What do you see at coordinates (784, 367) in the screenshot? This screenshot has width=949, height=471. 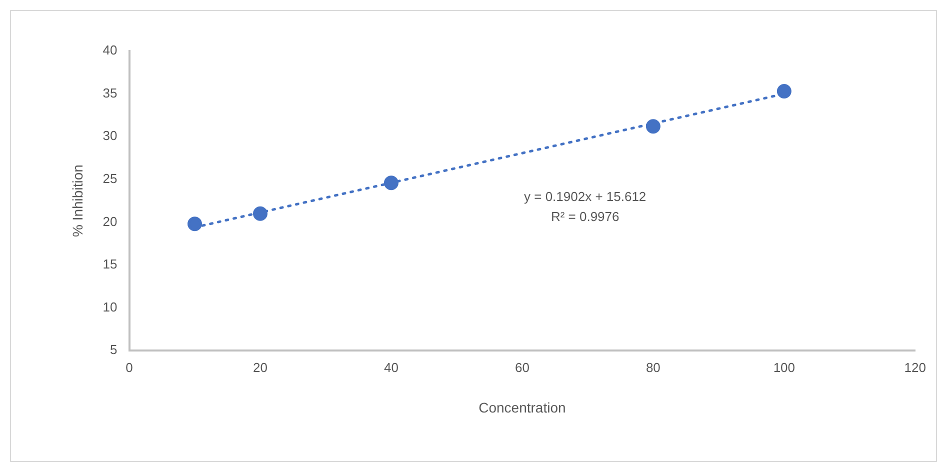 I see `x-tick-label: 100` at bounding box center [784, 367].